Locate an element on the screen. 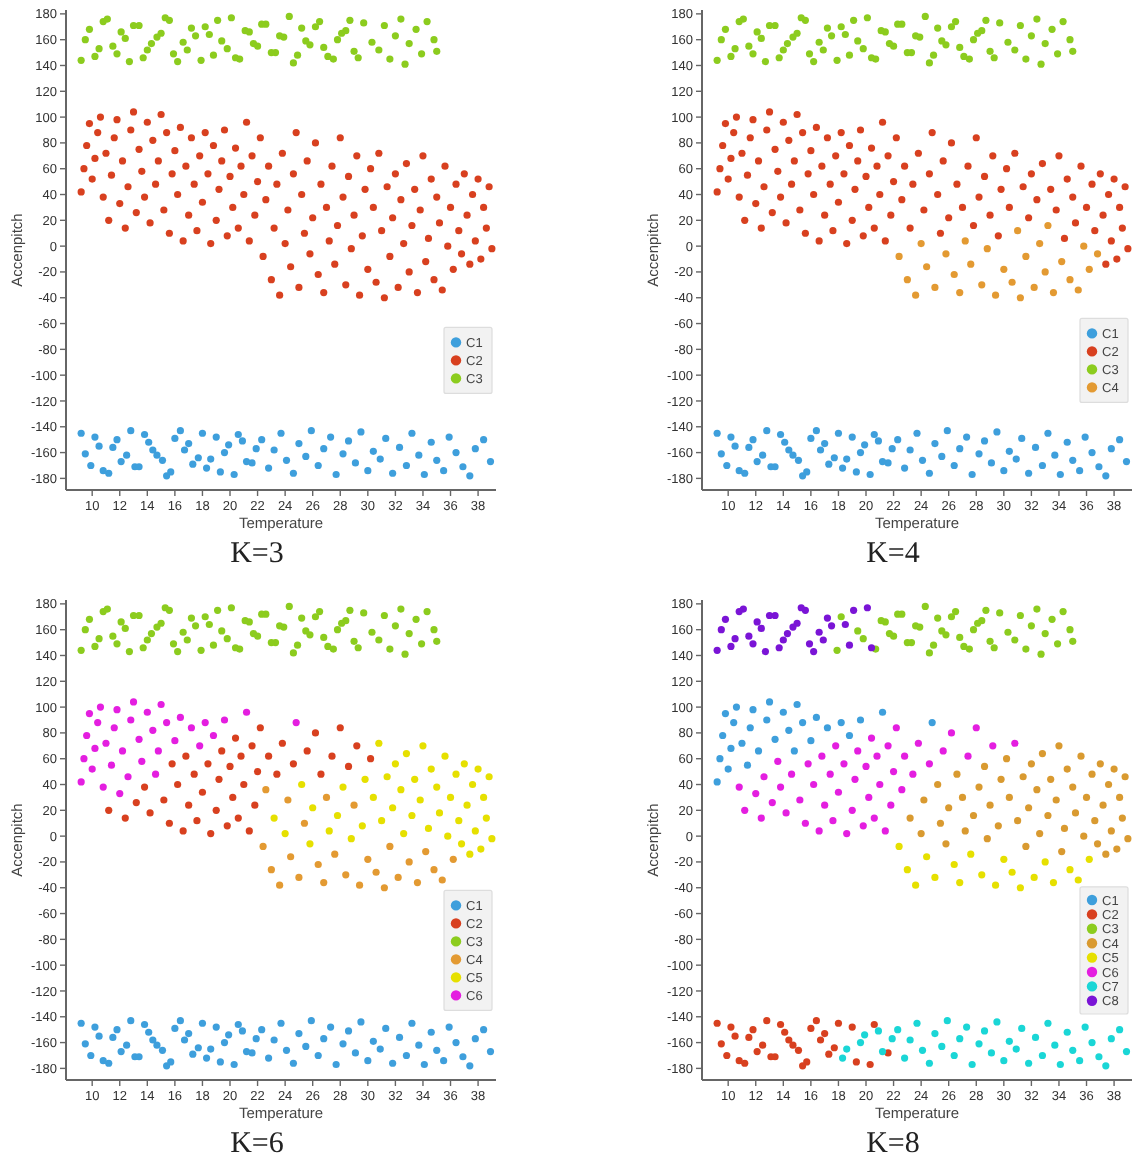 Image resolution: width=1148 pixels, height=1156 pixels. text: K=3 is located at coordinates (257, 554).